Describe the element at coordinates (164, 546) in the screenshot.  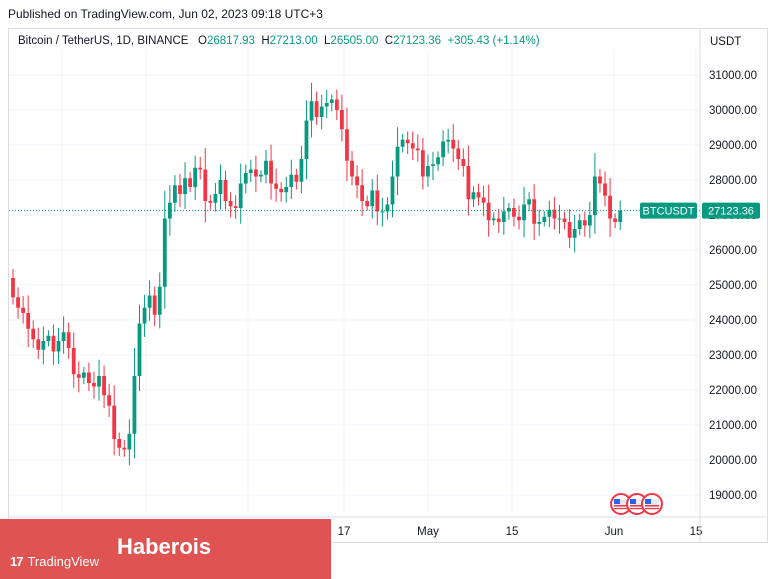
I see `brand-name: Haberois` at that location.